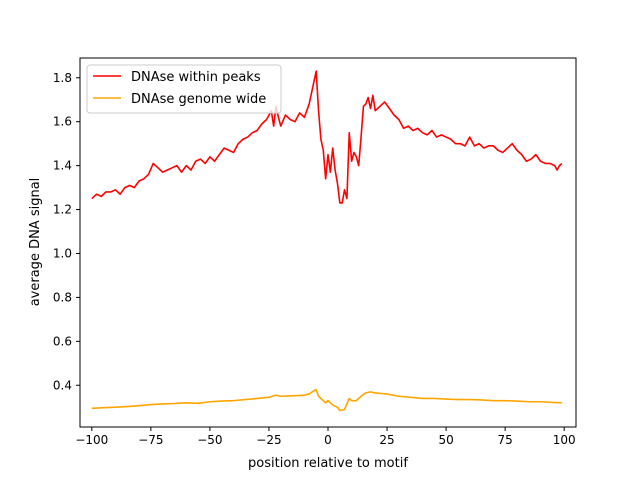  Describe the element at coordinates (62, 253) in the screenshot. I see `y-tick-label: 1.0` at that location.